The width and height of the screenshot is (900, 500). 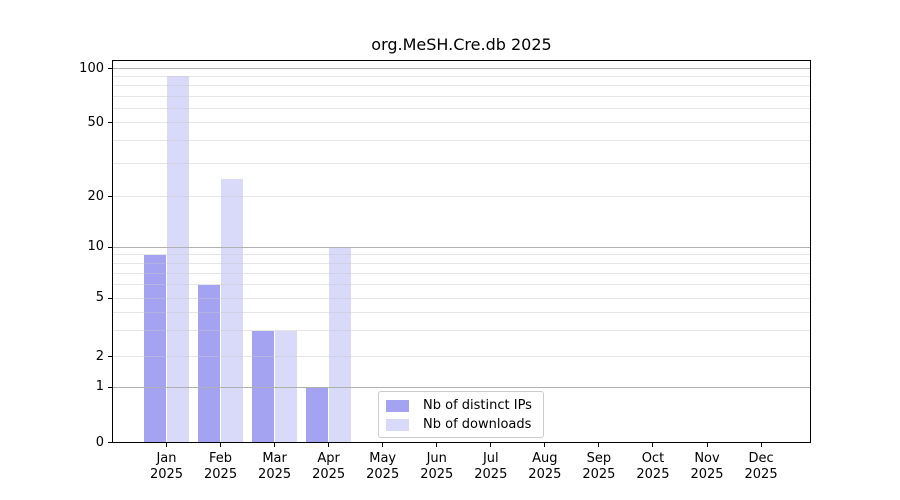 What do you see at coordinates (99, 297) in the screenshot?
I see `y-tick-label: 5` at bounding box center [99, 297].